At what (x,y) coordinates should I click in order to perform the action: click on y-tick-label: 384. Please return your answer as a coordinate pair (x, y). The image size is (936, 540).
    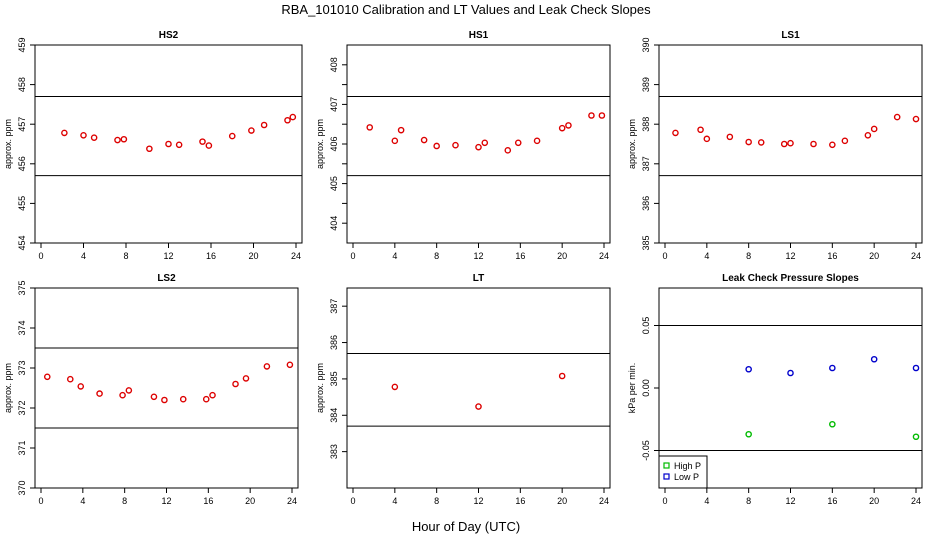
    Looking at the image, I should click on (334, 415).